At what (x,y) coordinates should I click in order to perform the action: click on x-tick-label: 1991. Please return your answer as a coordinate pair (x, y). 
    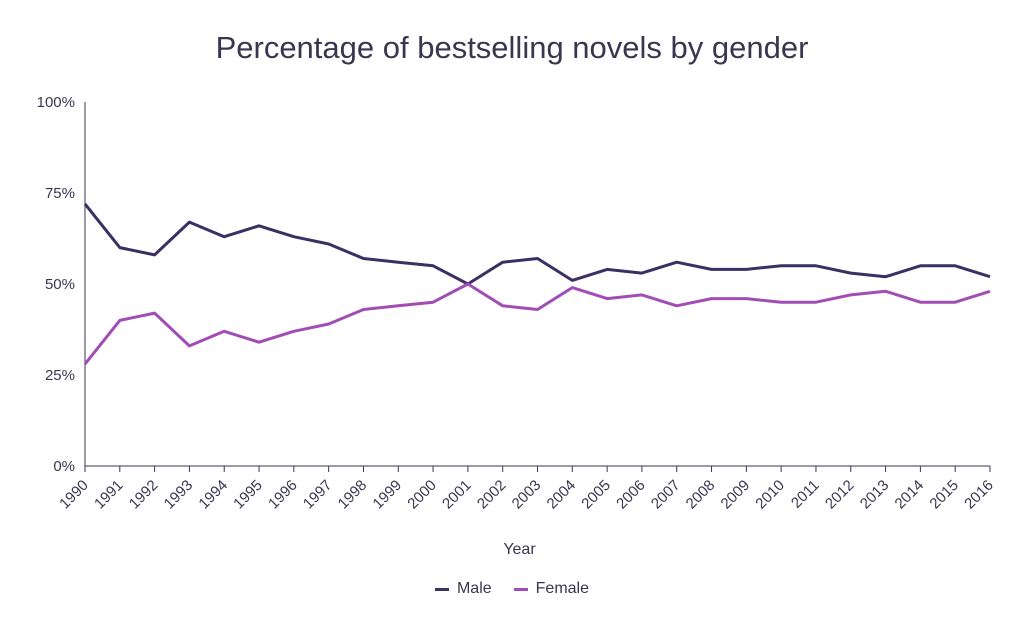
    Looking at the image, I should click on (109, 495).